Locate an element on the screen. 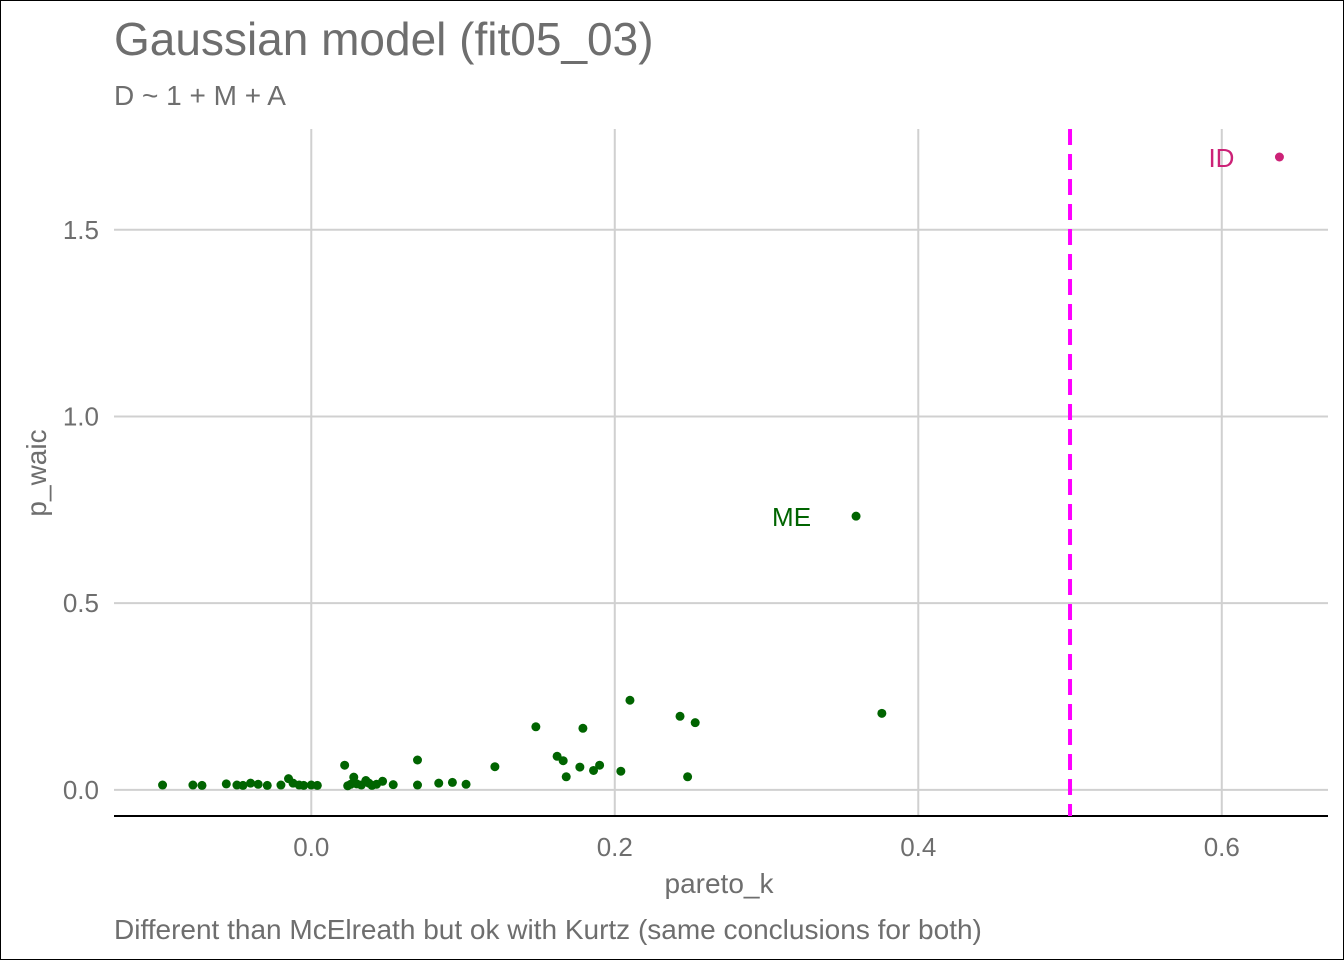  y-tick-label: 0.5 is located at coordinates (81, 603).